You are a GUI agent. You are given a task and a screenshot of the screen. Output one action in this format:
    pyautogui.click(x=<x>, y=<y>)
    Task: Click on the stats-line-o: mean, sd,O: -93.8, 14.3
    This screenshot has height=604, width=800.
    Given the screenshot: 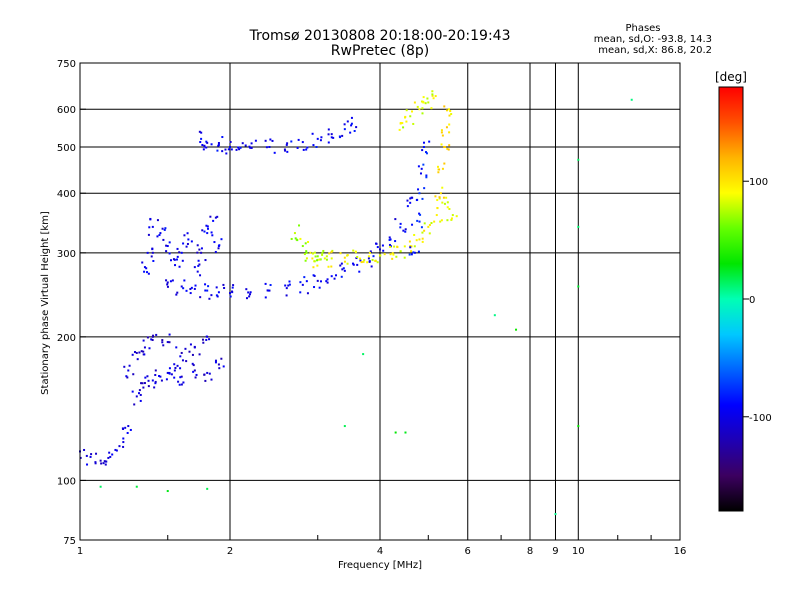 What is the action you would take?
    pyautogui.click(x=653, y=39)
    